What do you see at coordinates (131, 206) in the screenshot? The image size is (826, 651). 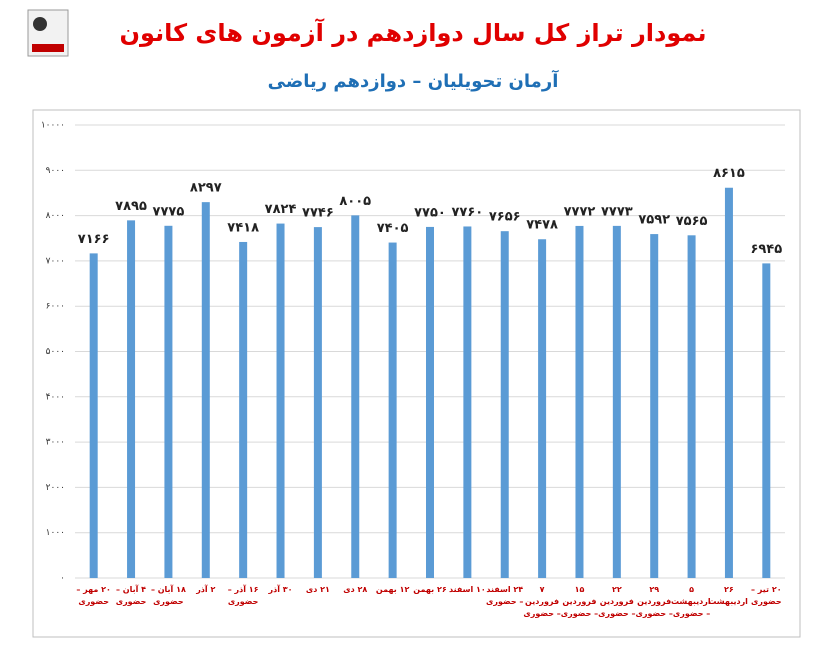 I see `value-label: ۷۸۹۵` at bounding box center [131, 206].